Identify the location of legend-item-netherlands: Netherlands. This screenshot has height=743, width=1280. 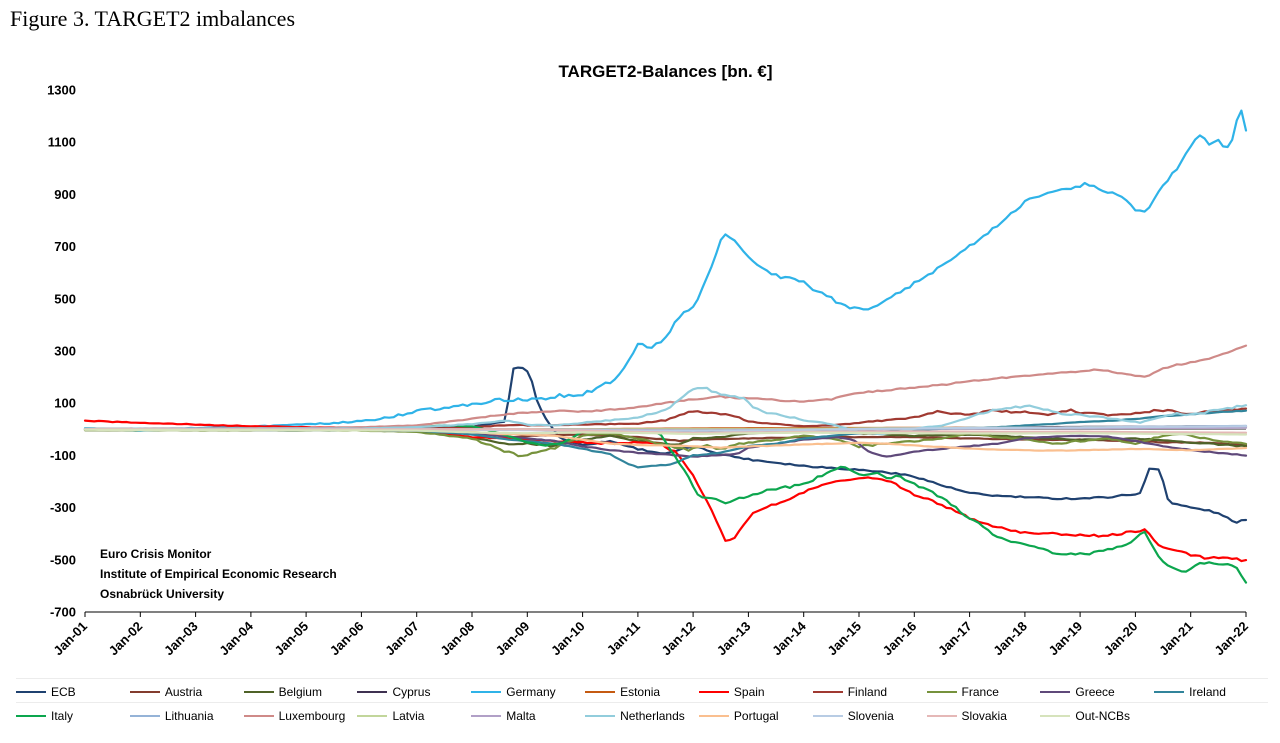
(642, 716).